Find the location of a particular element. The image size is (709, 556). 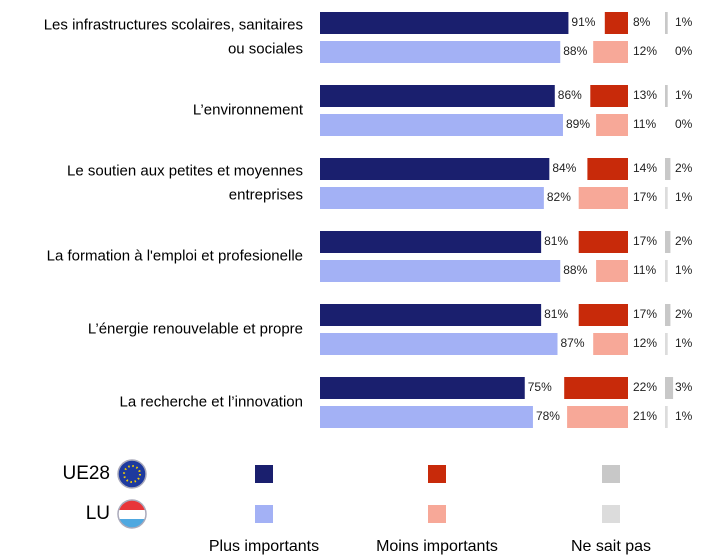

value-label: 8% is located at coordinates (642, 22).